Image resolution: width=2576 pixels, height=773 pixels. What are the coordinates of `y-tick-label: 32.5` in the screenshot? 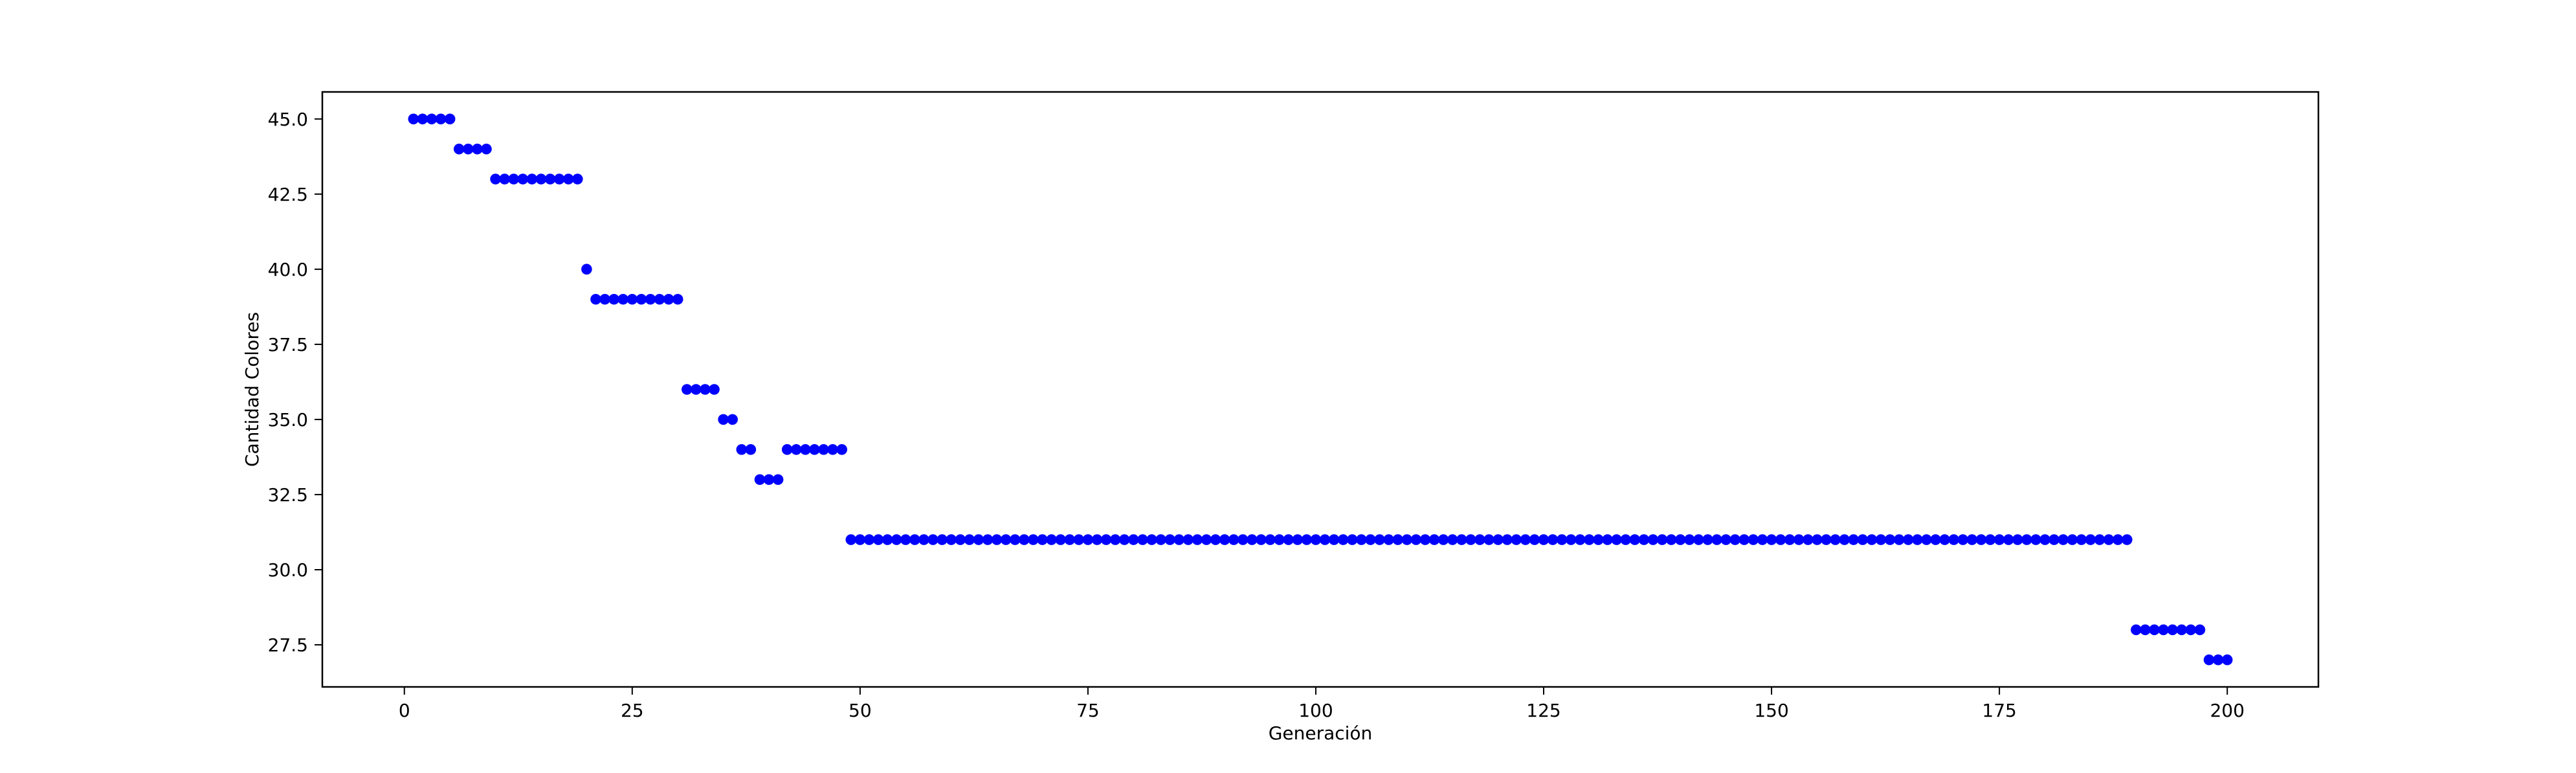 It's located at (288, 495).